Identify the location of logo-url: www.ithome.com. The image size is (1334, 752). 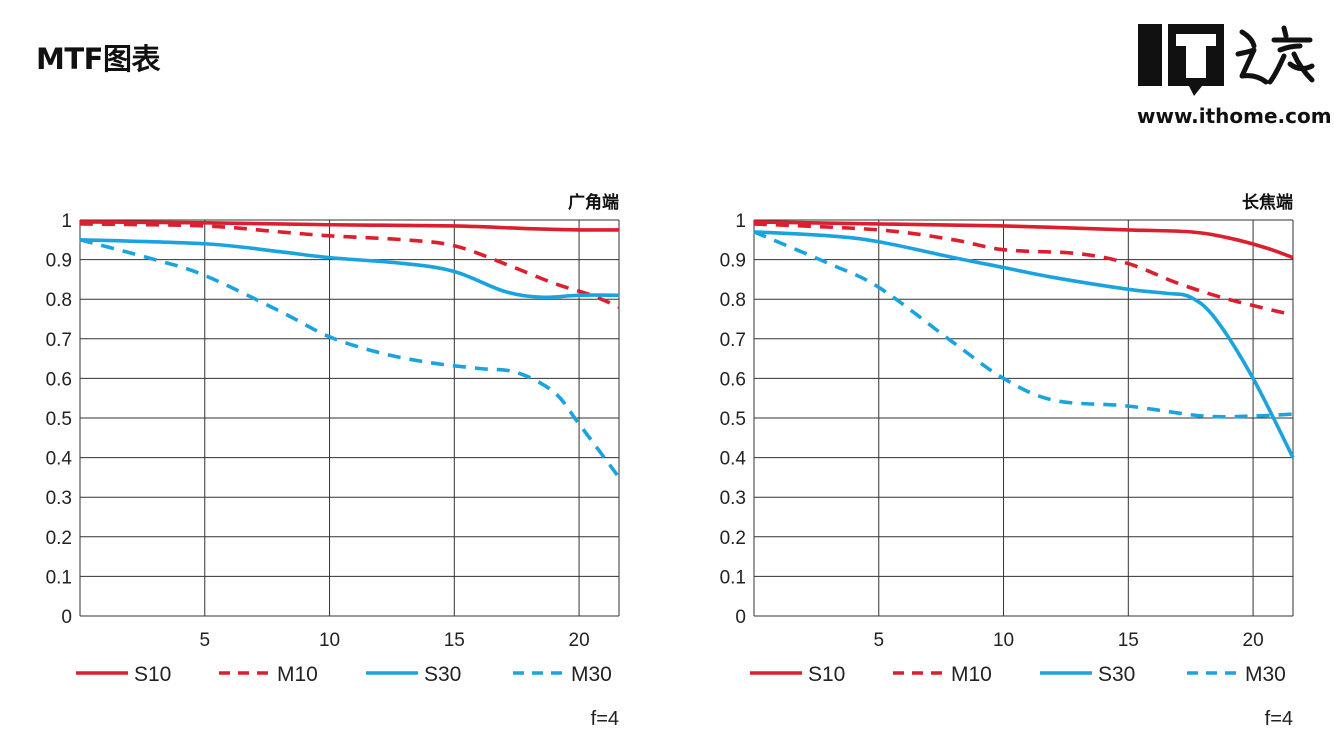
(1234, 116).